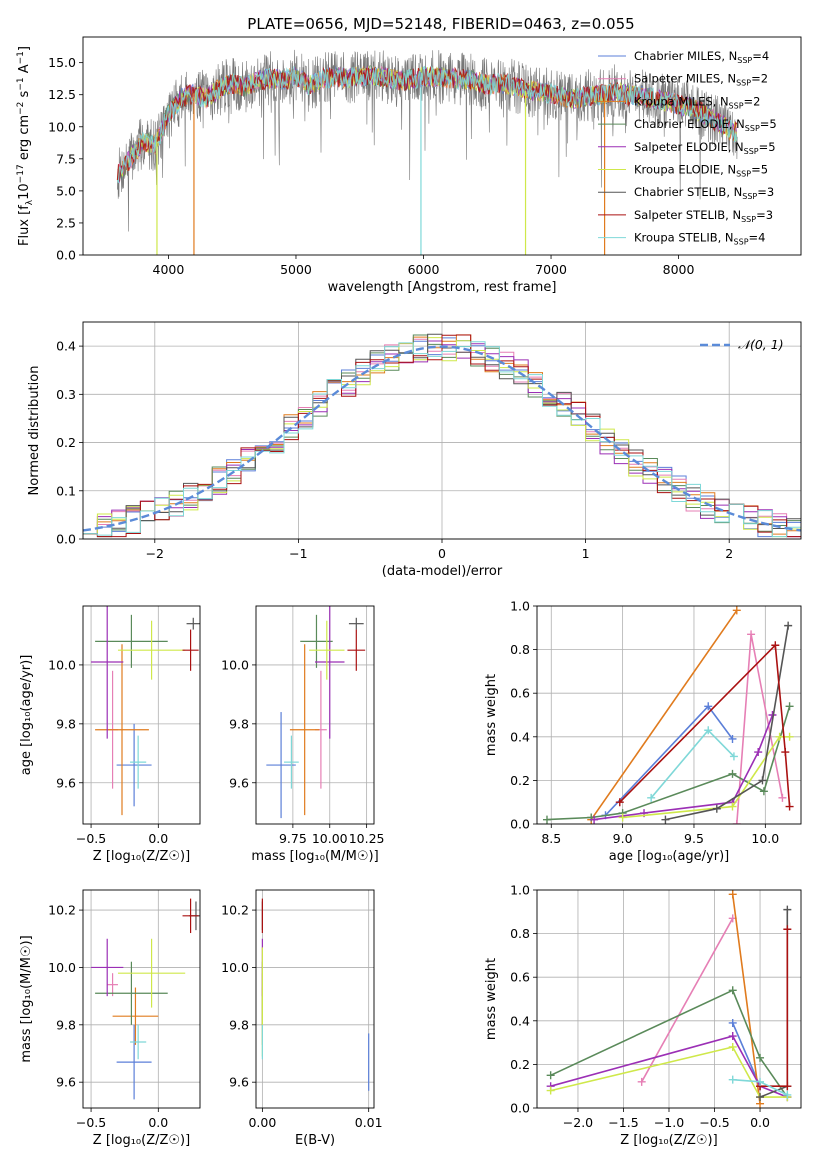 The height and width of the screenshot is (1170, 819). Describe the element at coordinates (298, 553) in the screenshot. I see `x-tick-label: −1` at that location.